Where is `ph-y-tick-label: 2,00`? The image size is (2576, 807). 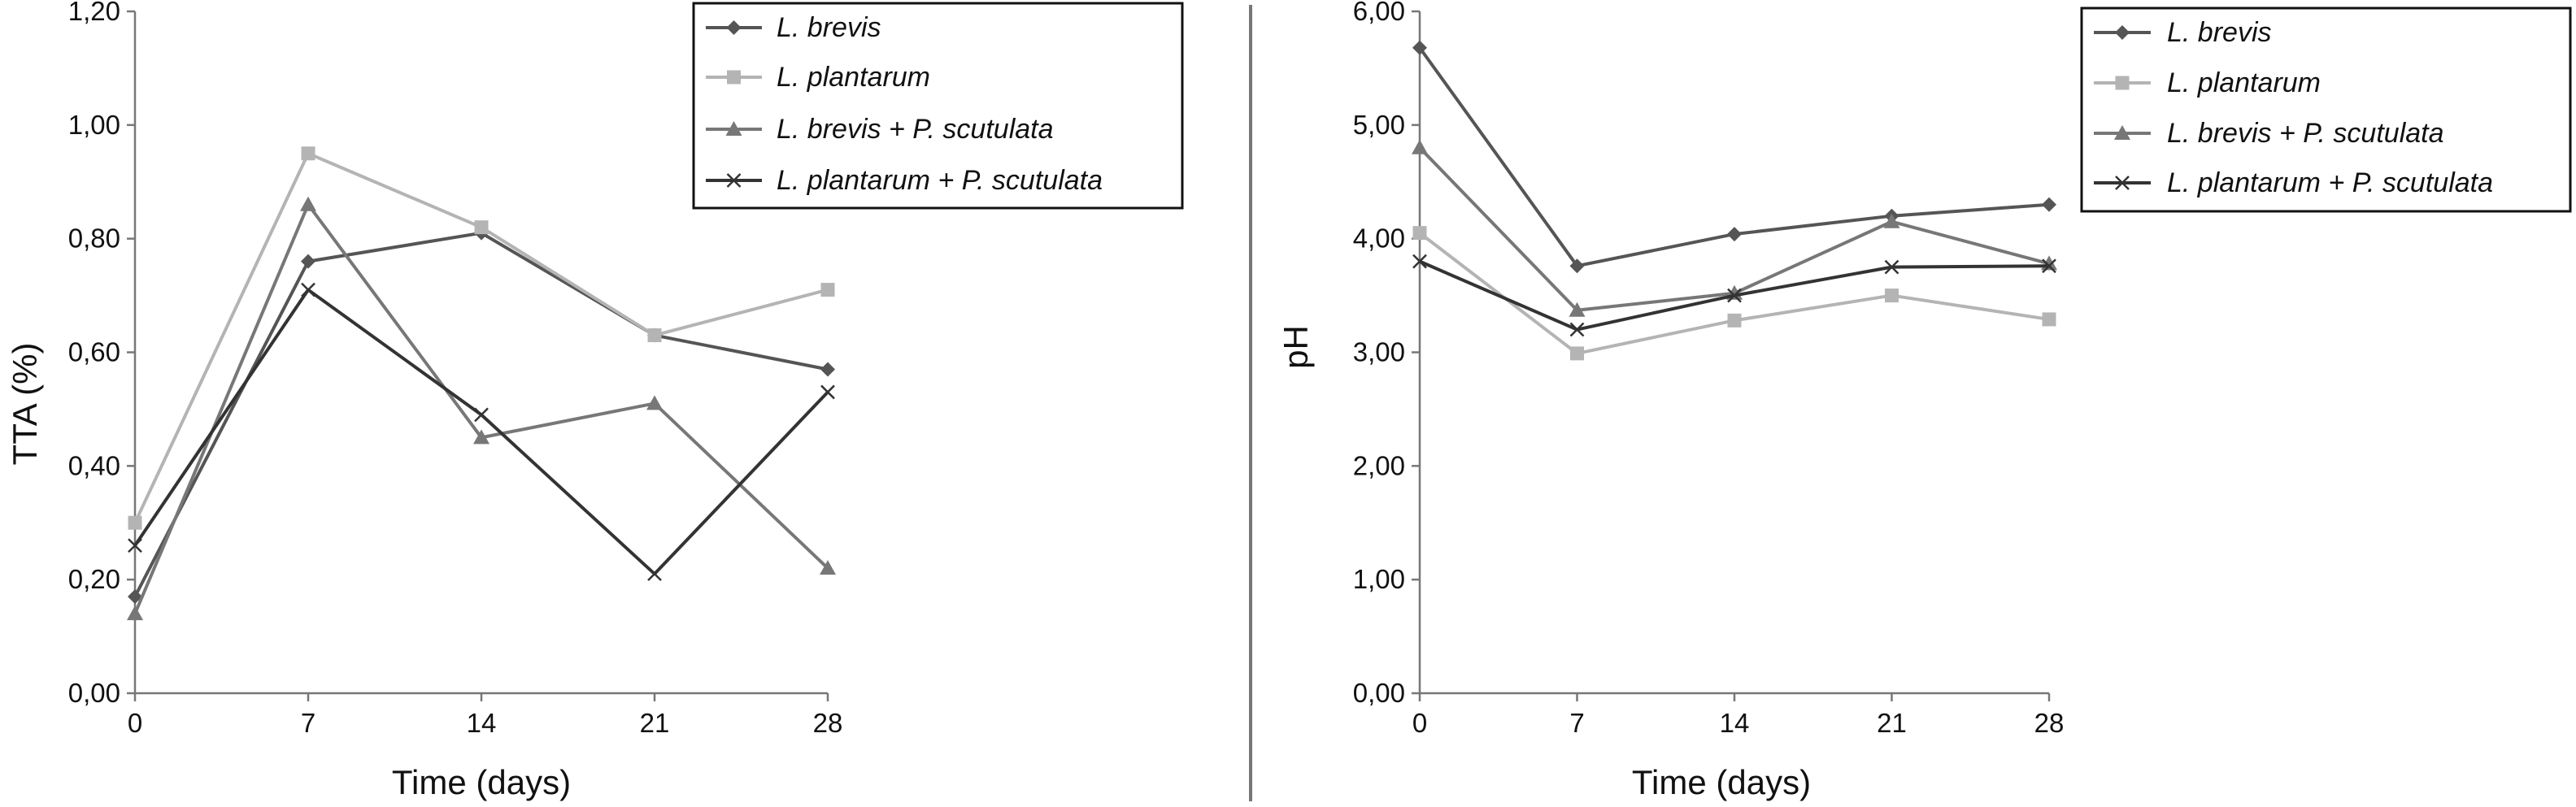 ph-y-tick-label: 2,00 is located at coordinates (1379, 465).